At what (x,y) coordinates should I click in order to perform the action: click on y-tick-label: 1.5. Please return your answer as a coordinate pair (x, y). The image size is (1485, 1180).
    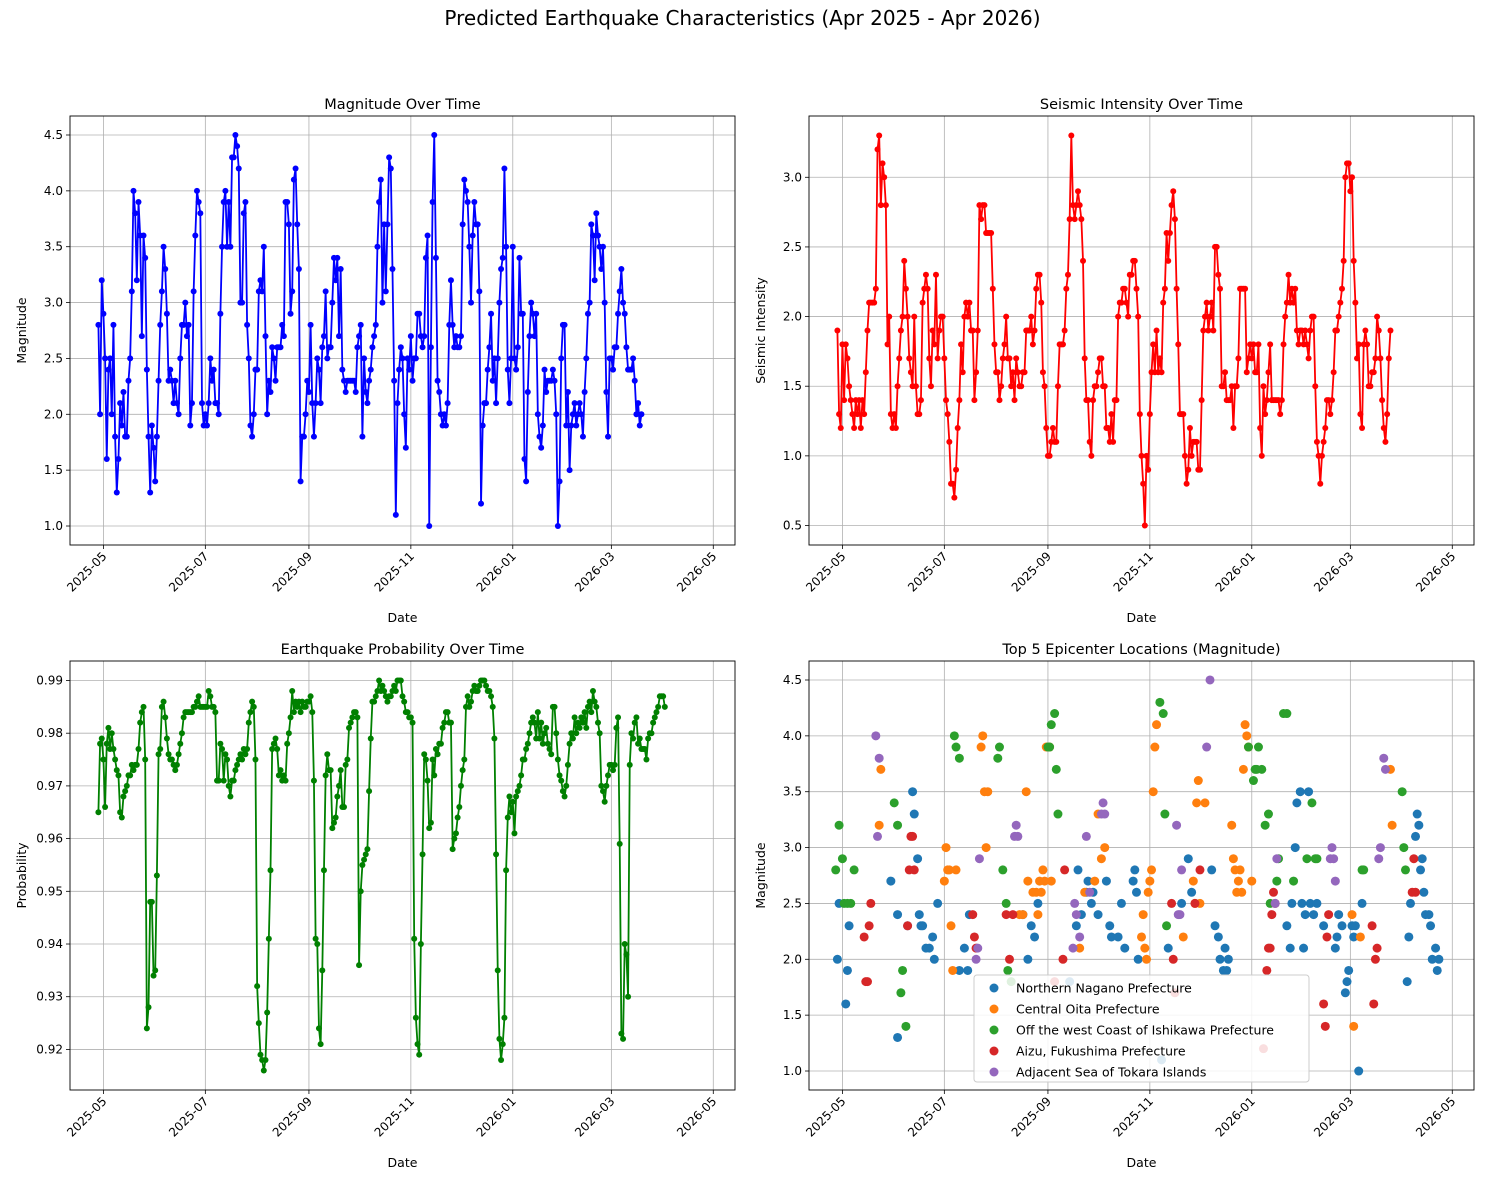
    Looking at the image, I should click on (53, 470).